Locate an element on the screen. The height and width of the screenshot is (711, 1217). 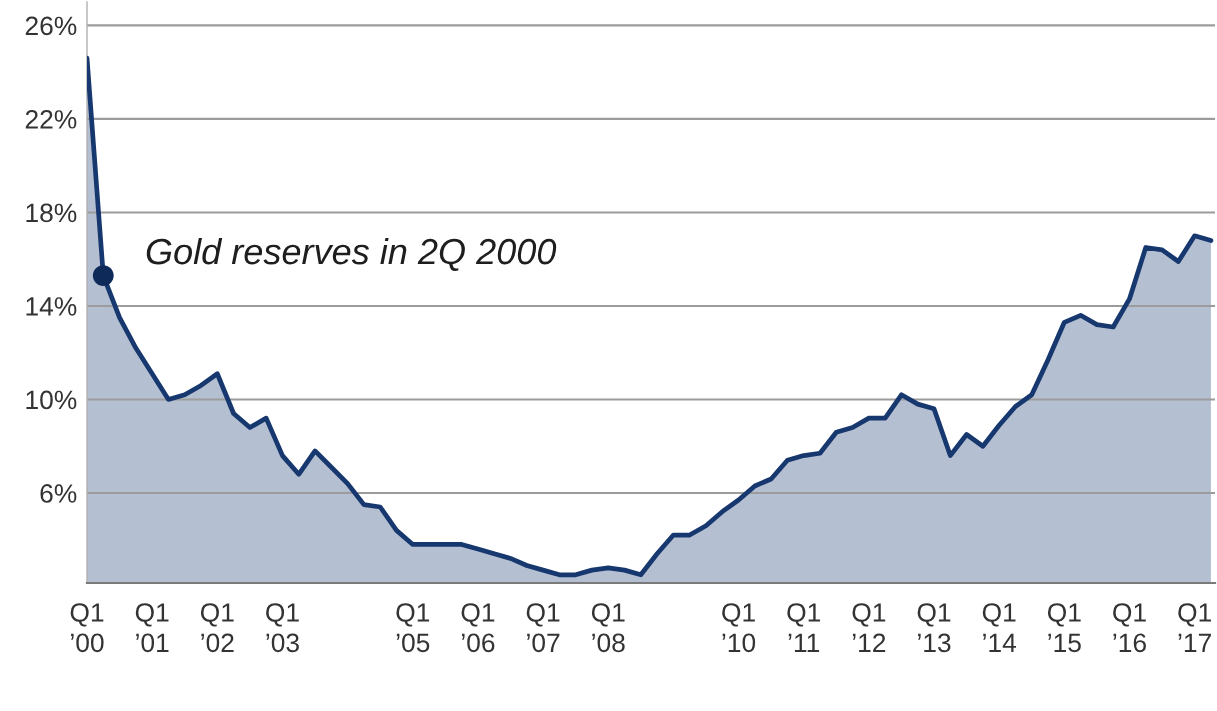
x-tick-label: Q1 ’15 is located at coordinates (1064, 628).